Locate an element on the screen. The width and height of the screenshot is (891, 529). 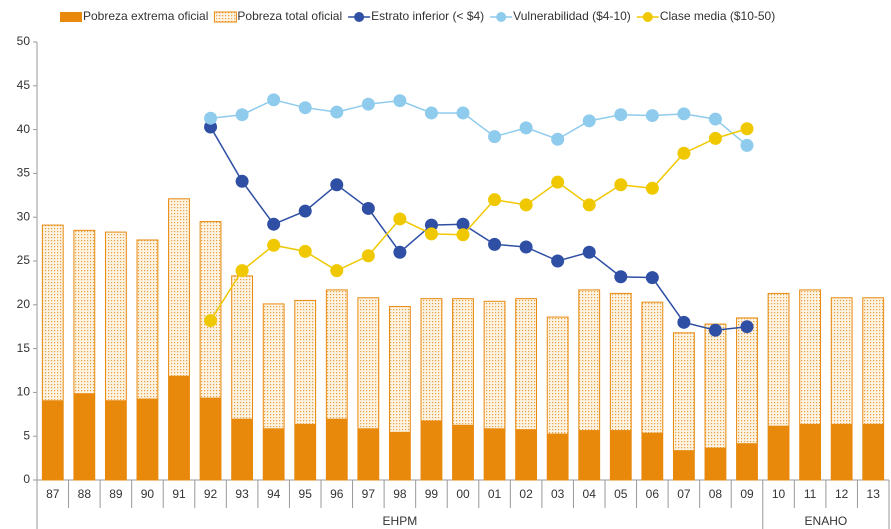
x-tick-label: 95 is located at coordinates (306, 494).